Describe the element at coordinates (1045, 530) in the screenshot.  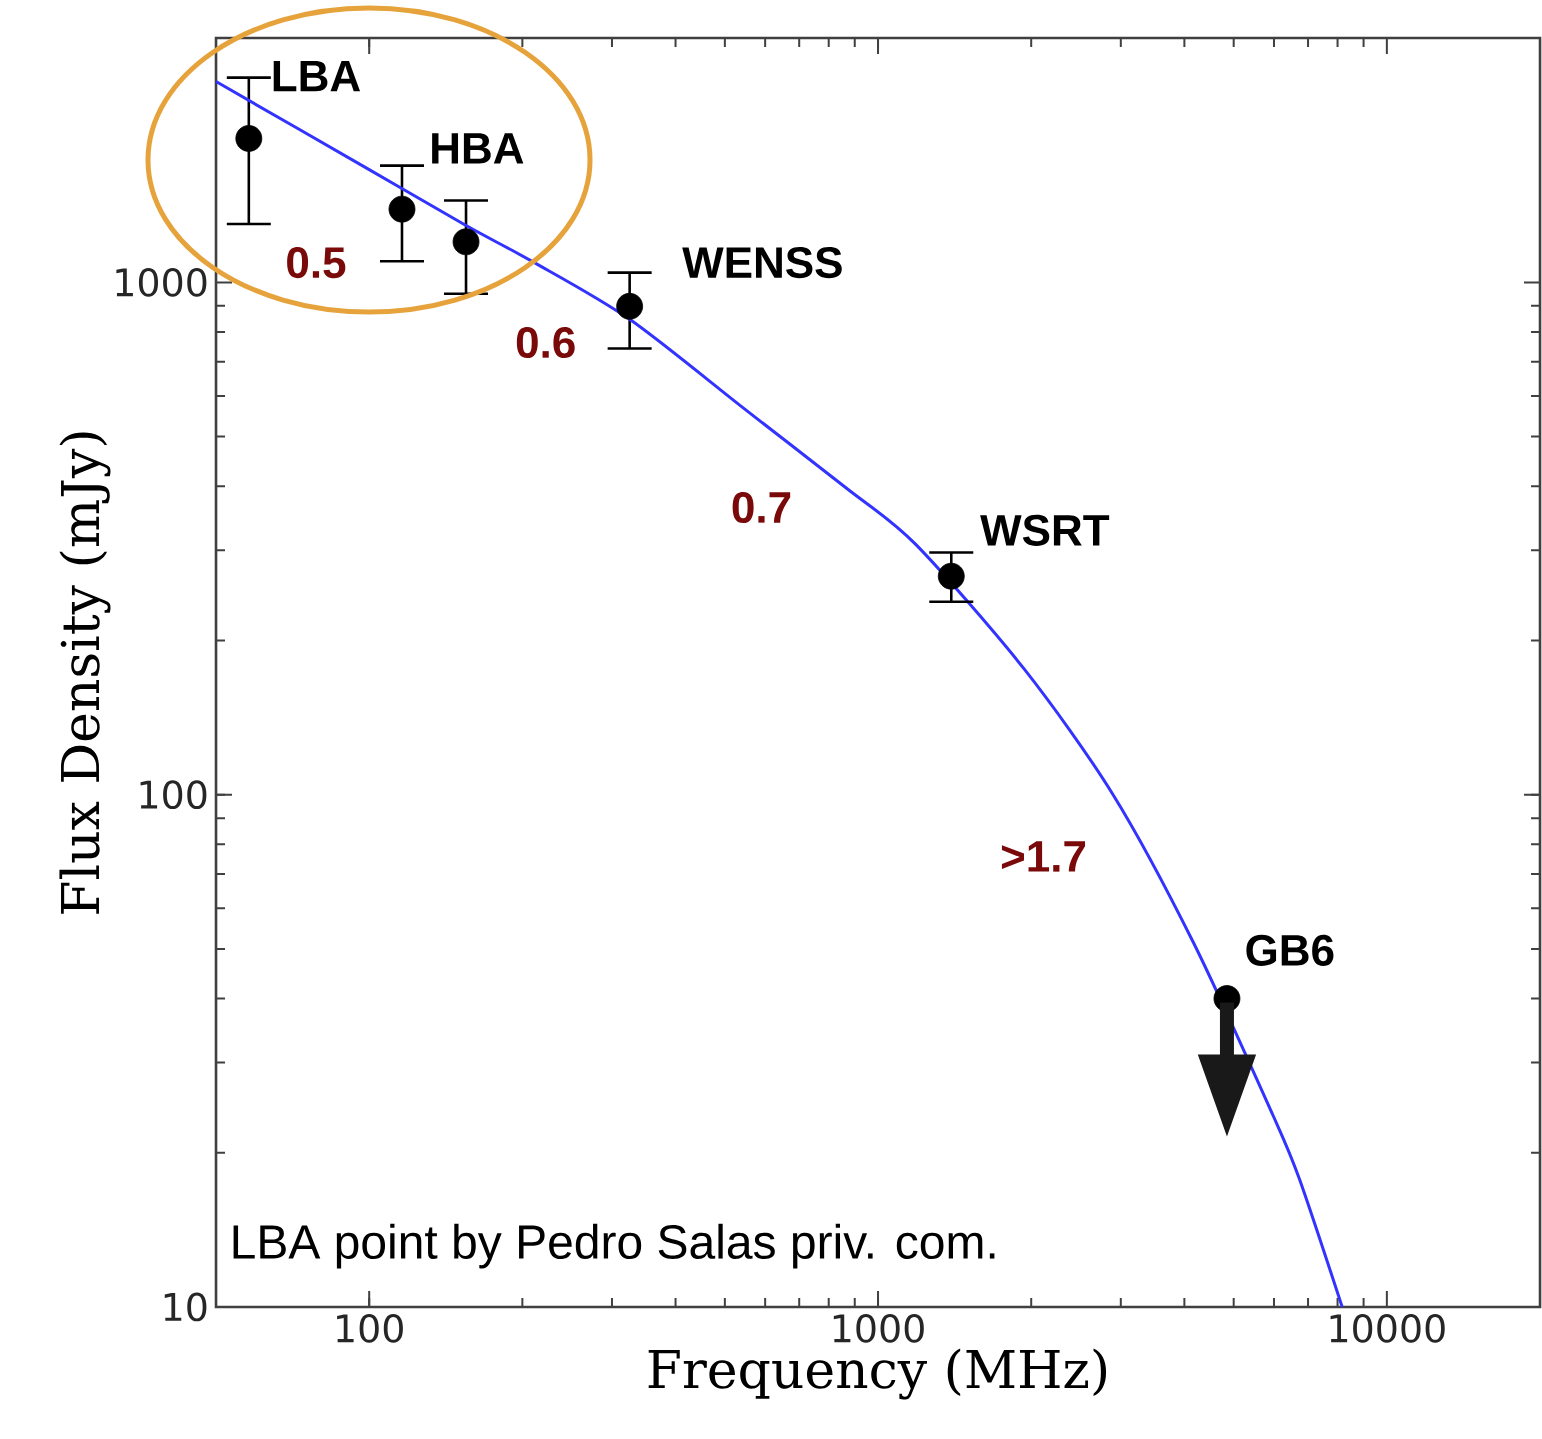
I see `annotation: WSRT` at that location.